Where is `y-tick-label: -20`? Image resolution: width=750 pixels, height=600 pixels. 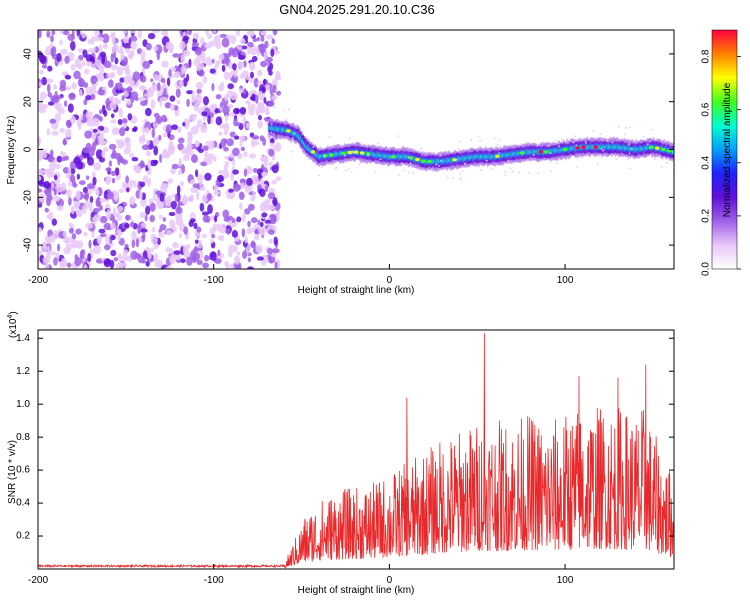 y-tick-label: -20 is located at coordinates (28, 197).